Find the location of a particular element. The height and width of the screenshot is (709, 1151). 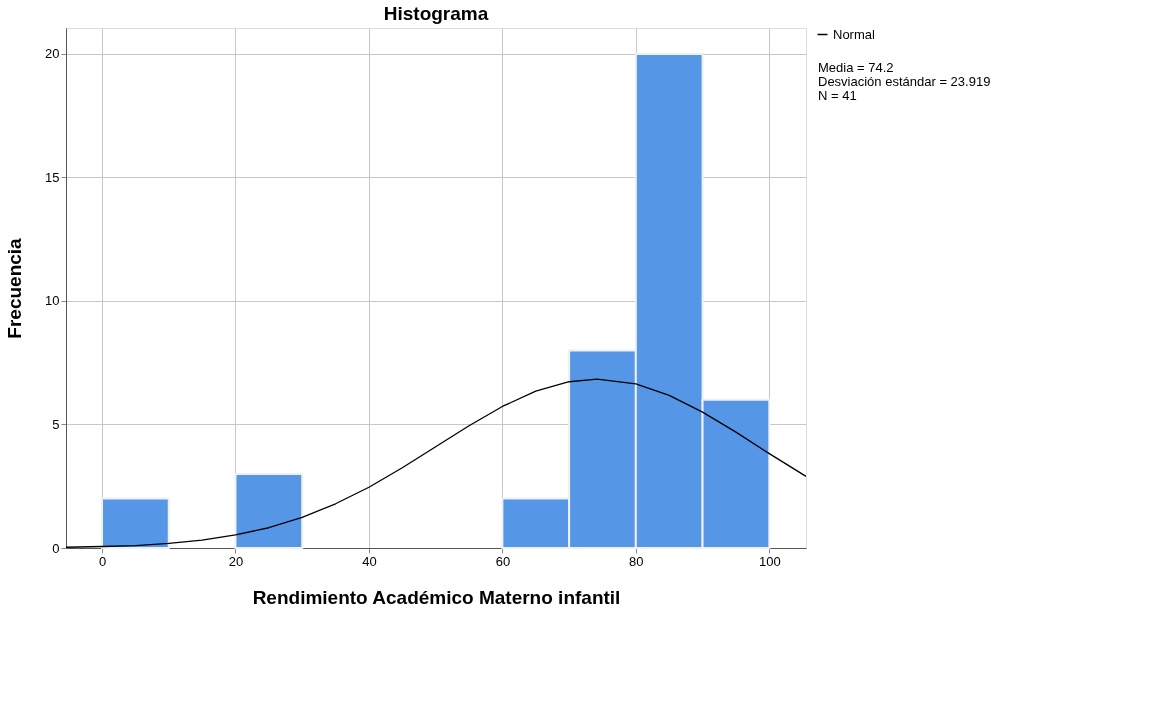

y-tick-label: 5 is located at coordinates (56, 424).